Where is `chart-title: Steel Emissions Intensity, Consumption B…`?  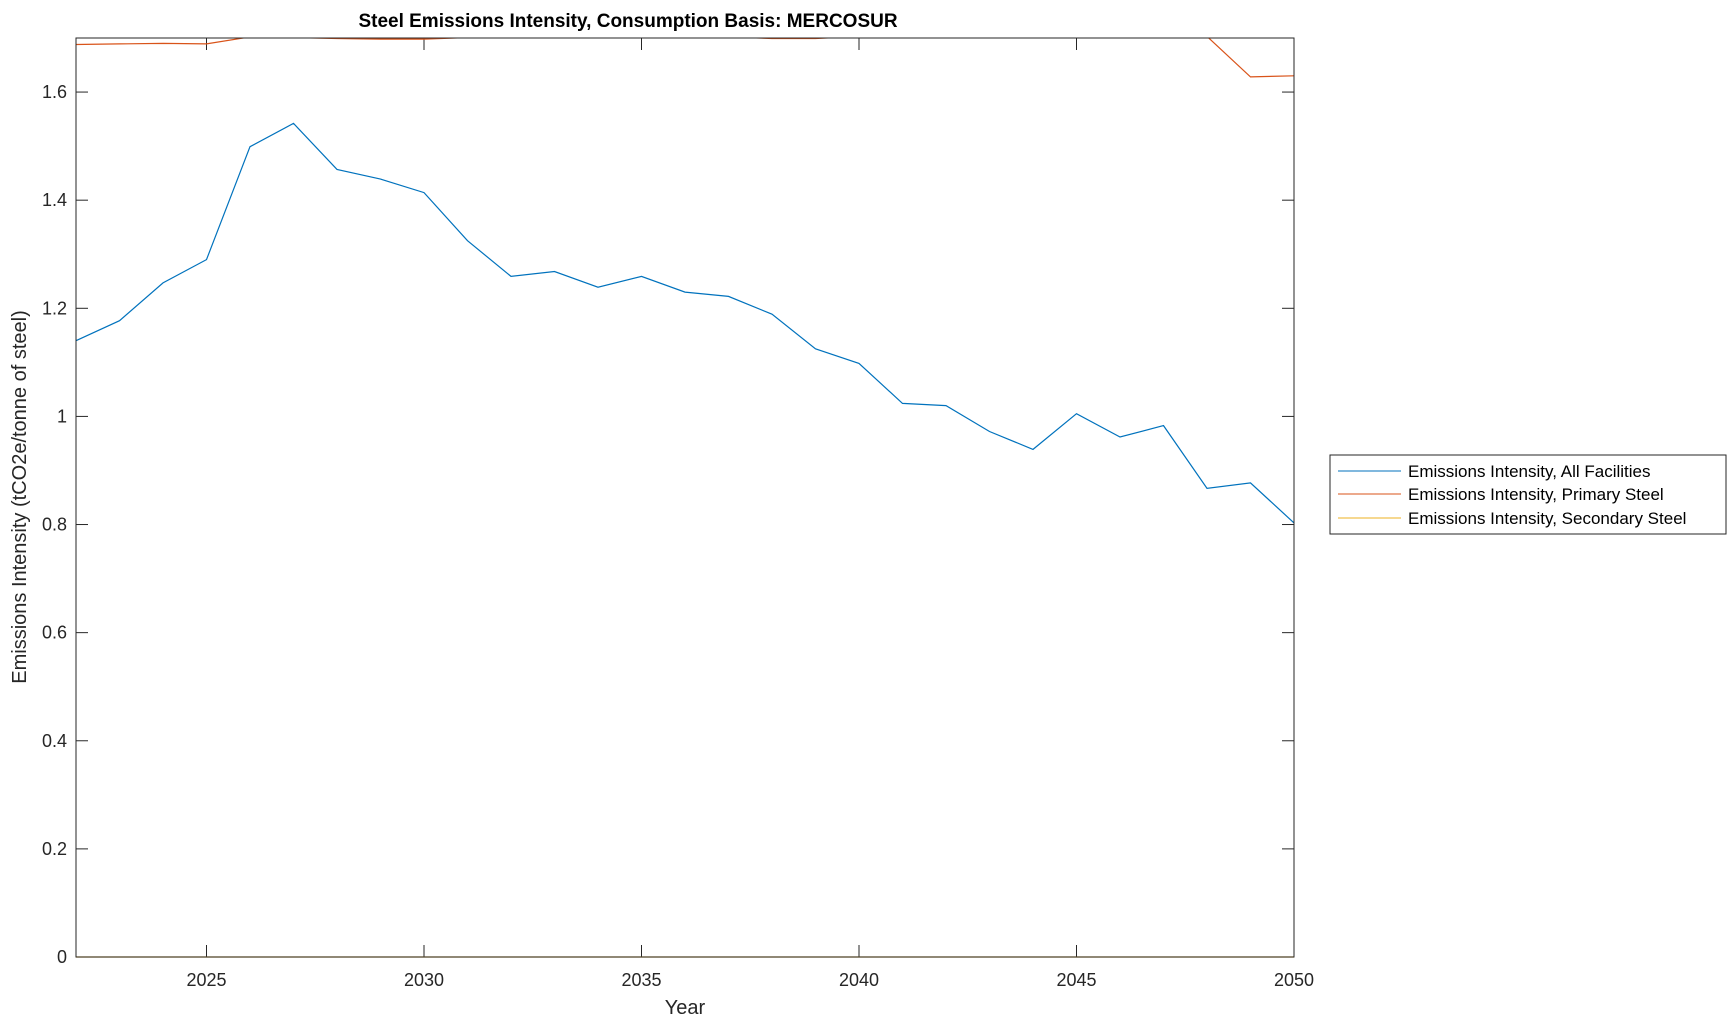 chart-title: Steel Emissions Intensity, Consumption B… is located at coordinates (627, 21).